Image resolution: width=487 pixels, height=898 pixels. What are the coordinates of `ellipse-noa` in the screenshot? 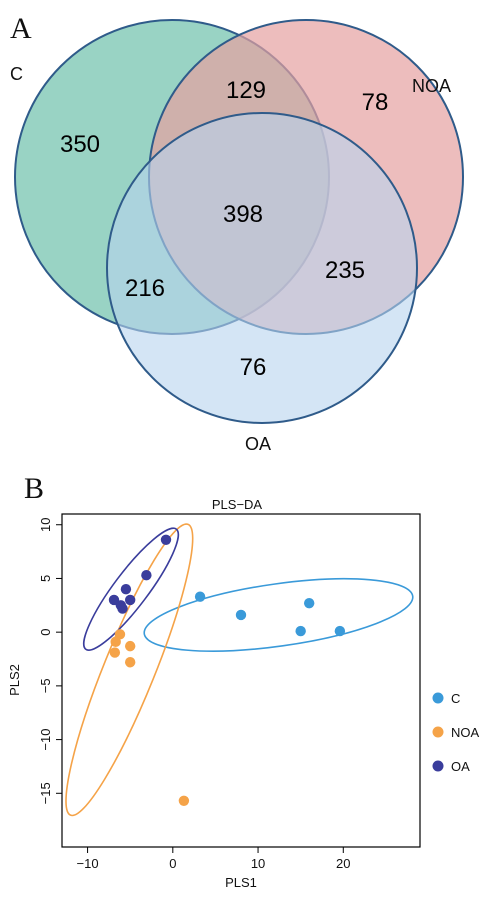 It's located at (129, 670).